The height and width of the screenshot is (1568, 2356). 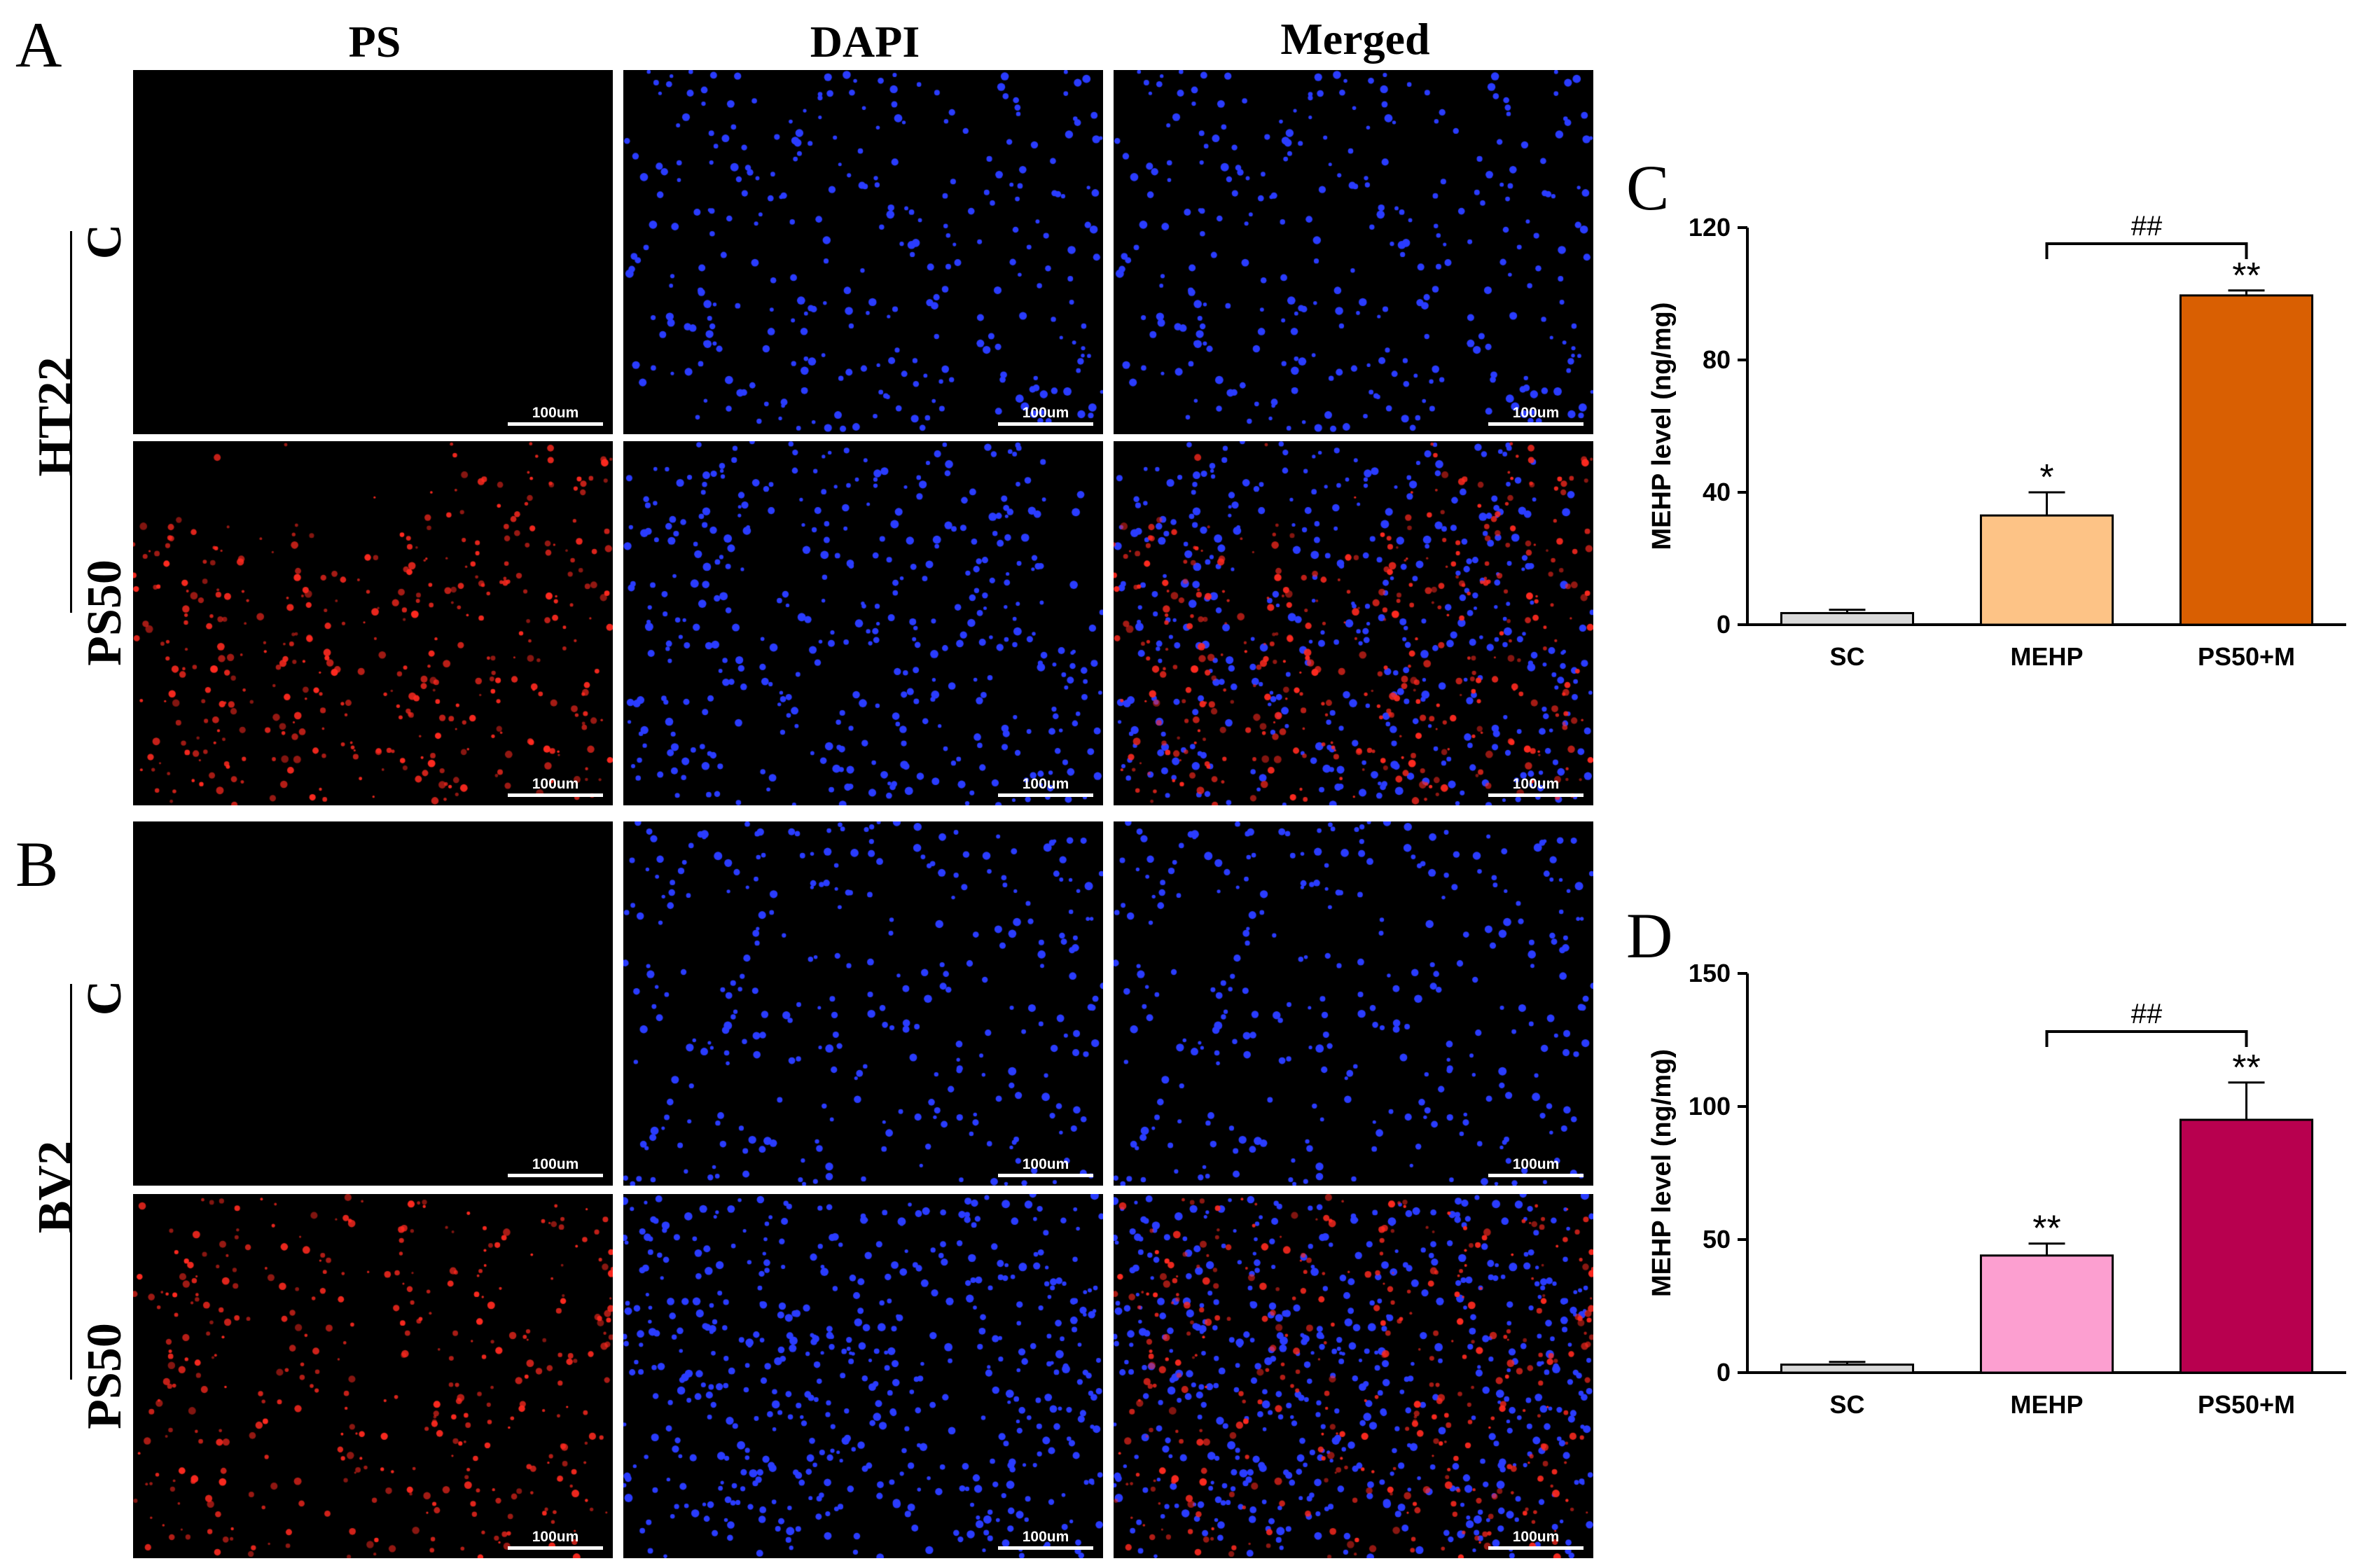 I want to click on column-header-ps: PS, so click(x=374, y=42).